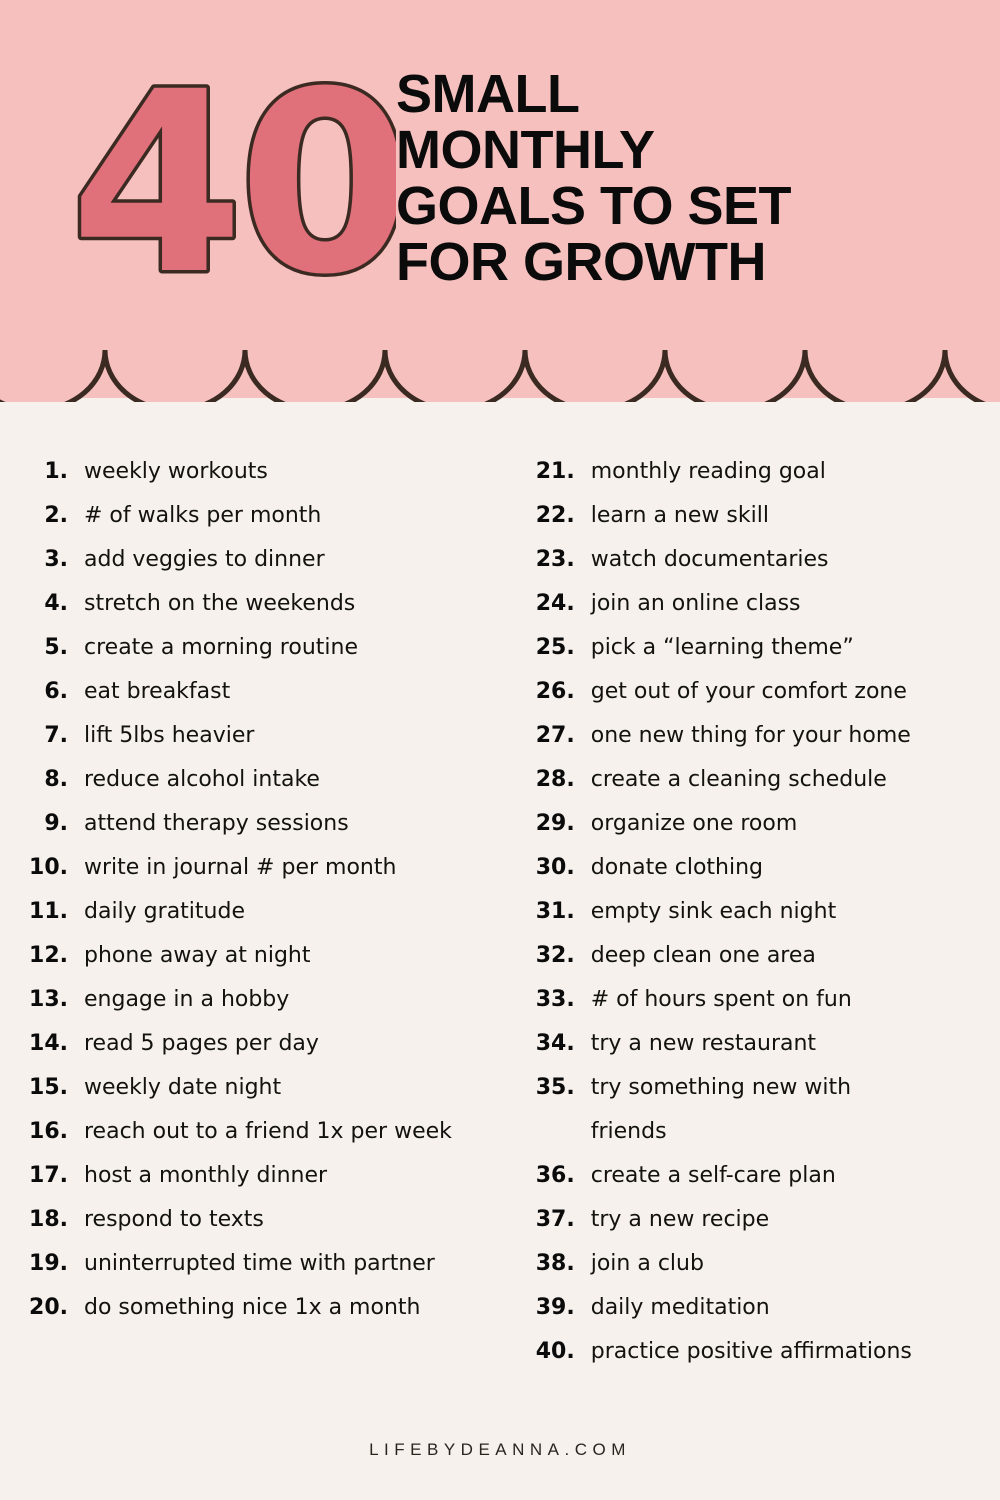 The height and width of the screenshot is (1500, 1000). What do you see at coordinates (48, 955) in the screenshot?
I see `goal-number: 12.` at bounding box center [48, 955].